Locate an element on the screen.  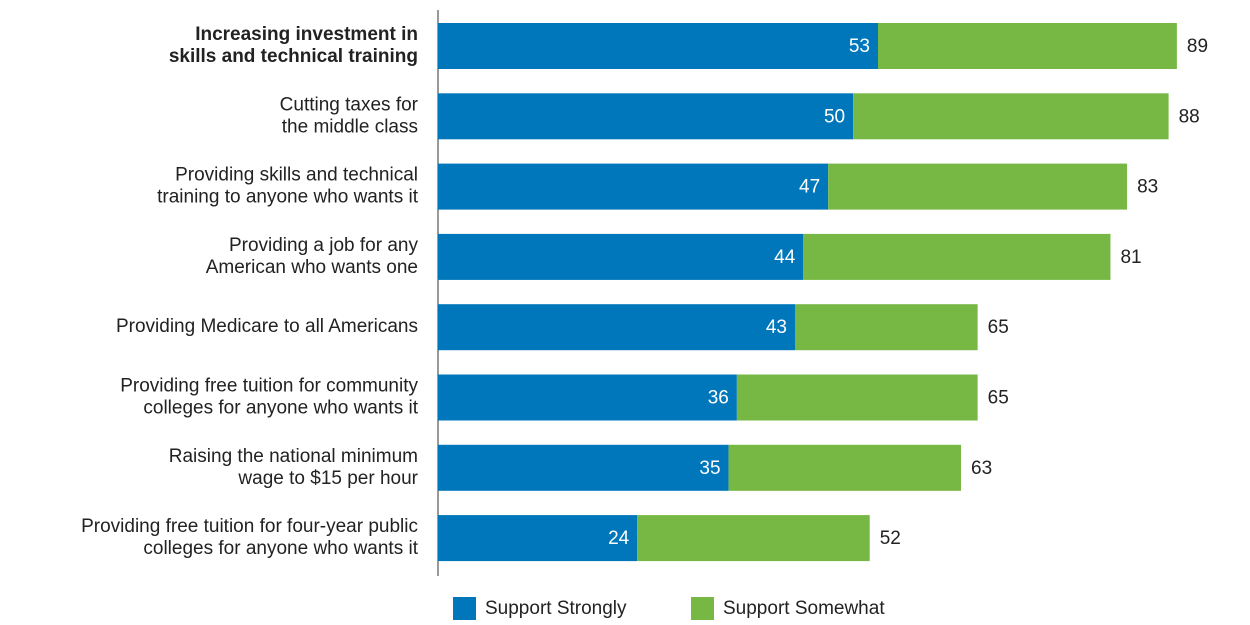
category-label: Cutting taxes for the middle class is located at coordinates (349, 115).